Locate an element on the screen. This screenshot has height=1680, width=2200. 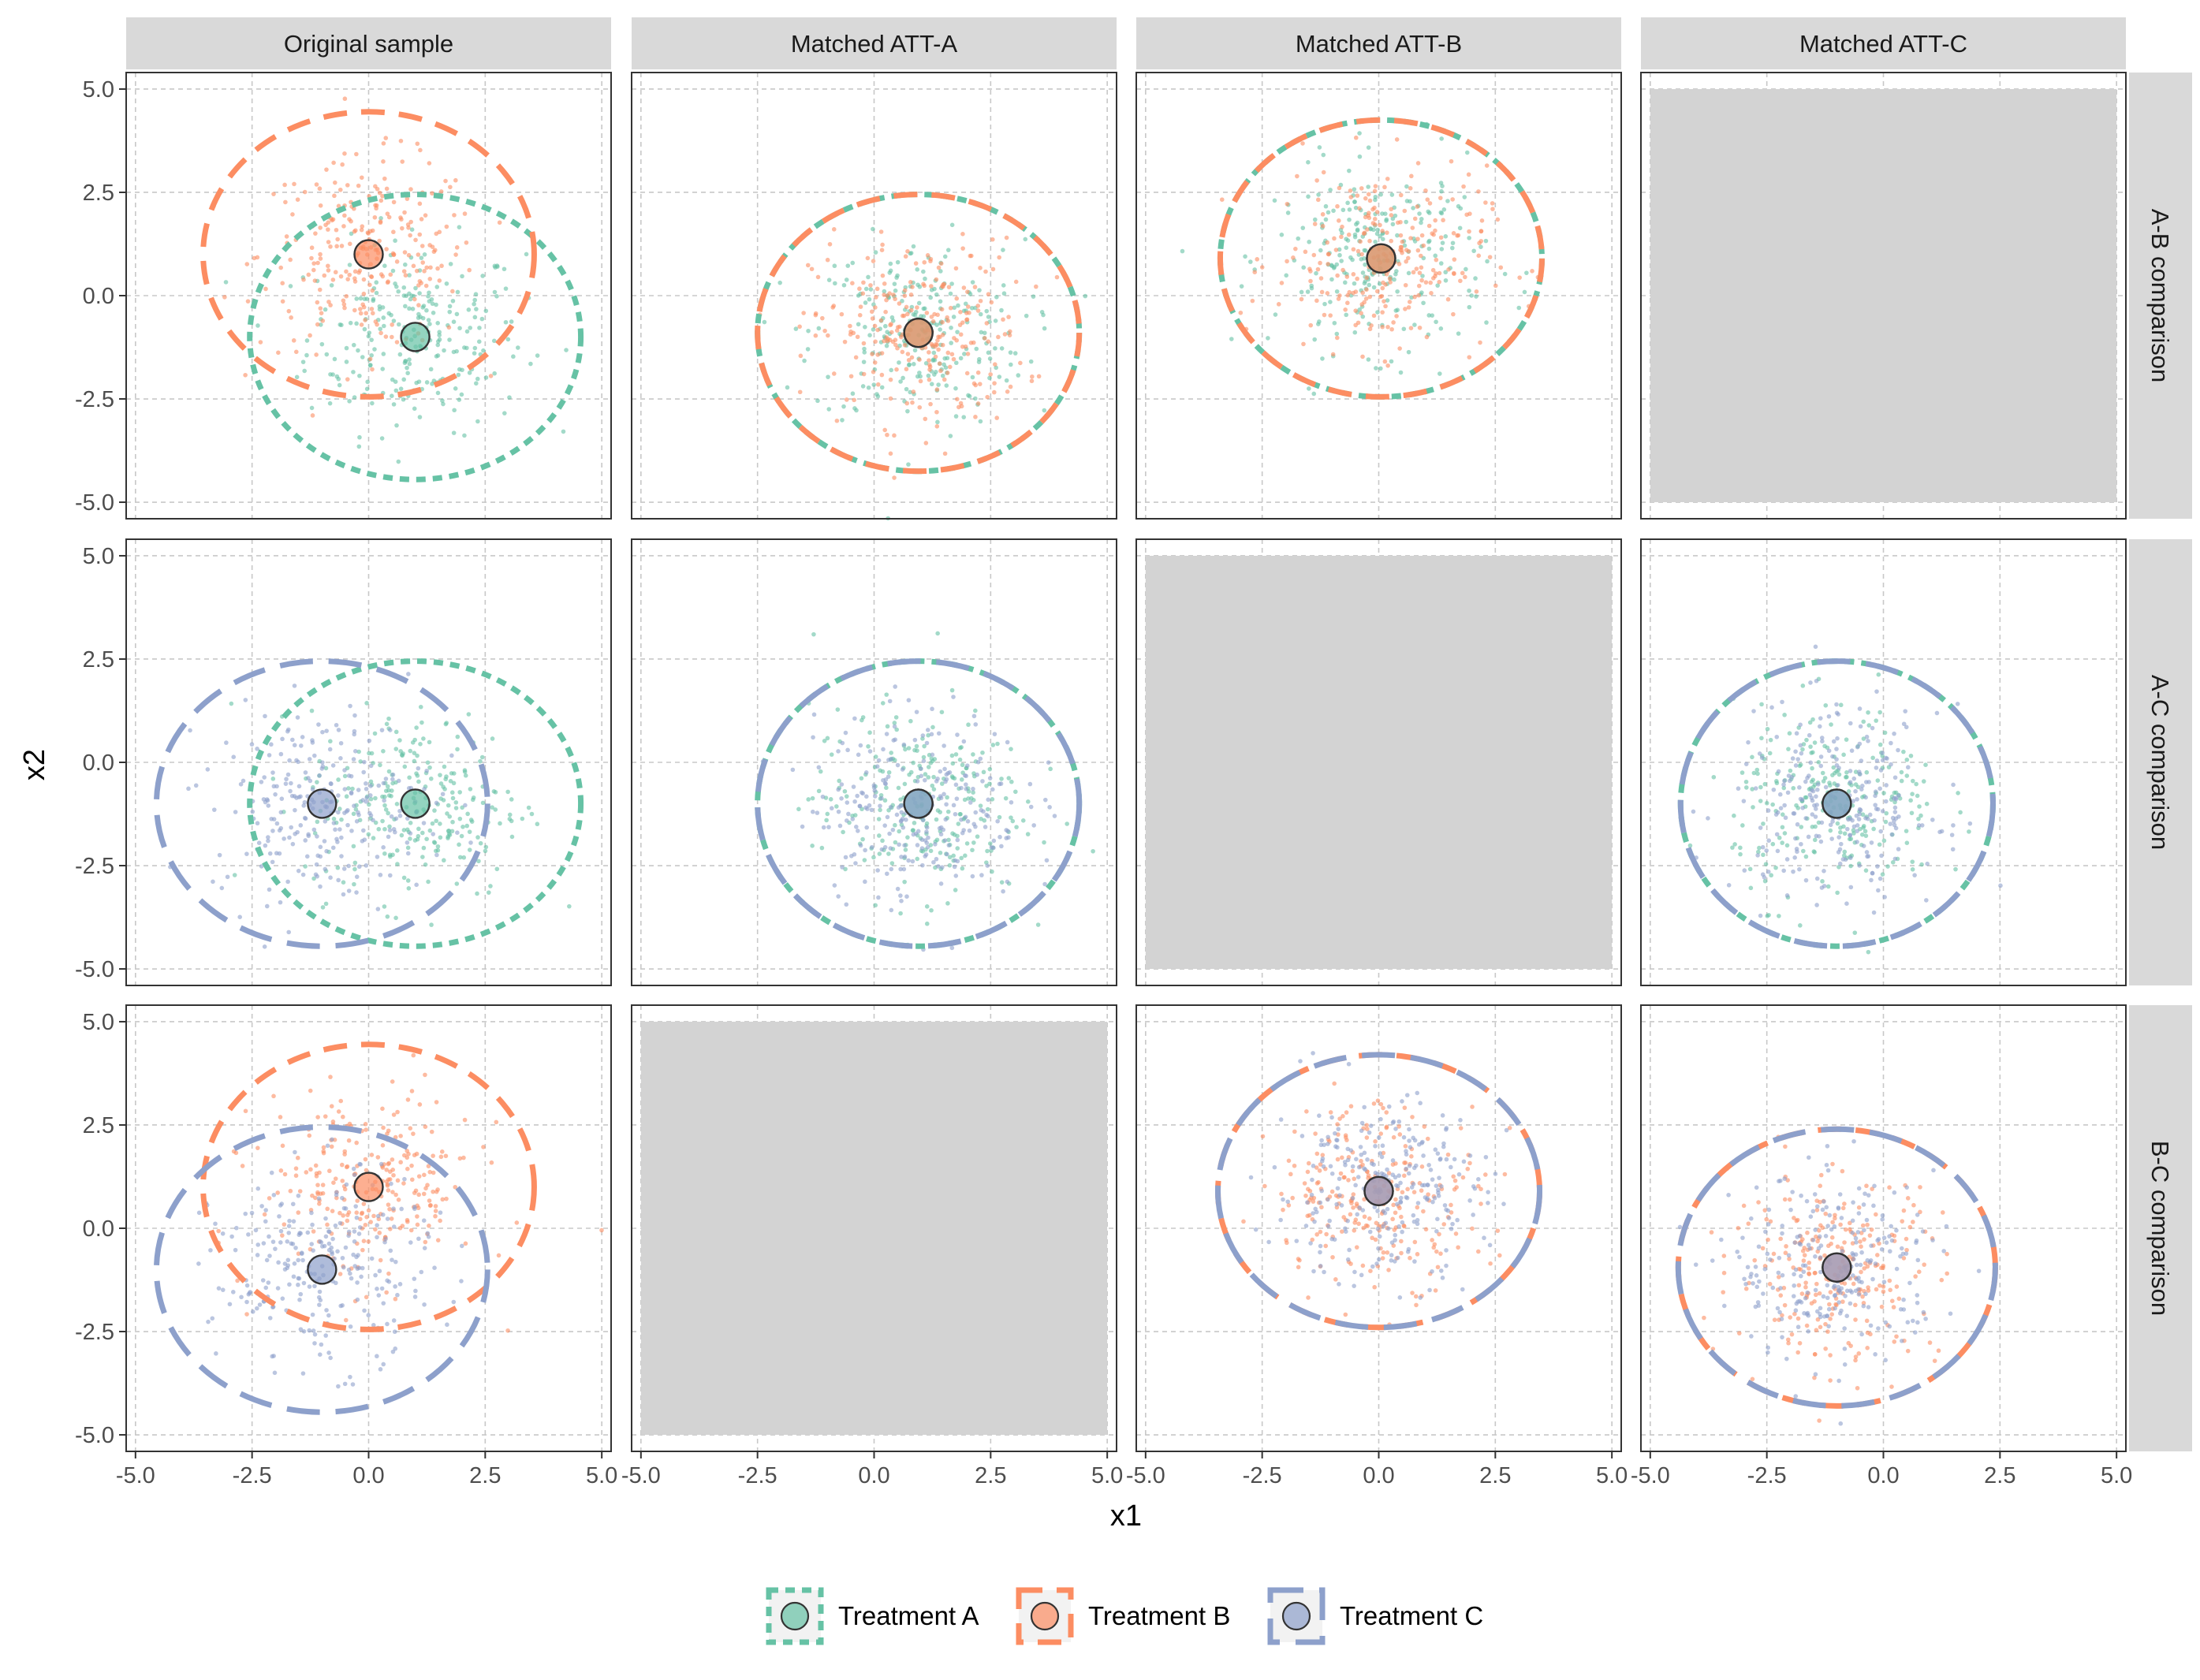
x-tick-label: 2.5 is located at coordinates (990, 1475).